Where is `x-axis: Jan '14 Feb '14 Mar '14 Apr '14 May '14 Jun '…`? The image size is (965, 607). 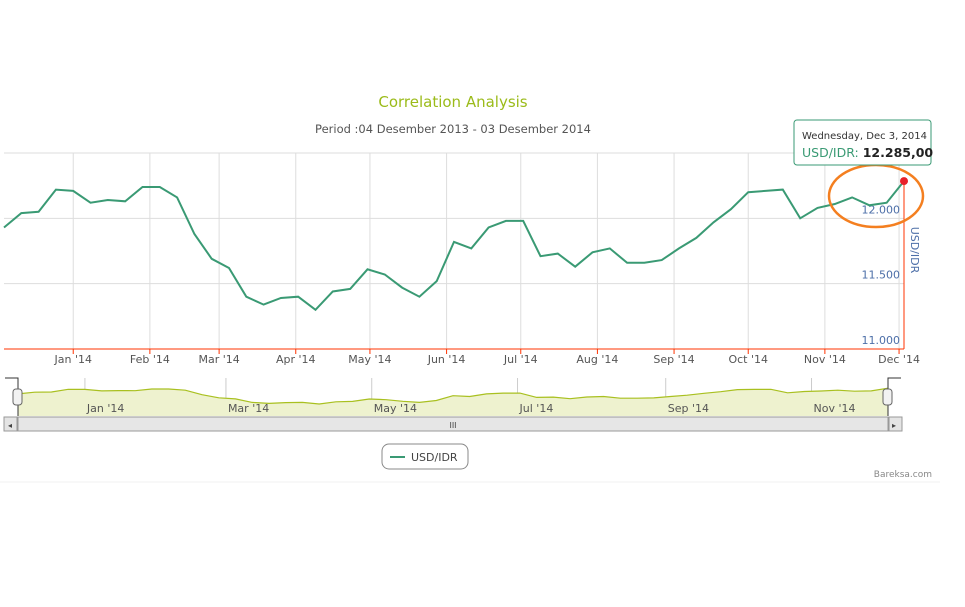
x-axis: Jan '14 Feb '14 Mar '14 Apr '14 May '14 Jun '… is located at coordinates (462, 357).